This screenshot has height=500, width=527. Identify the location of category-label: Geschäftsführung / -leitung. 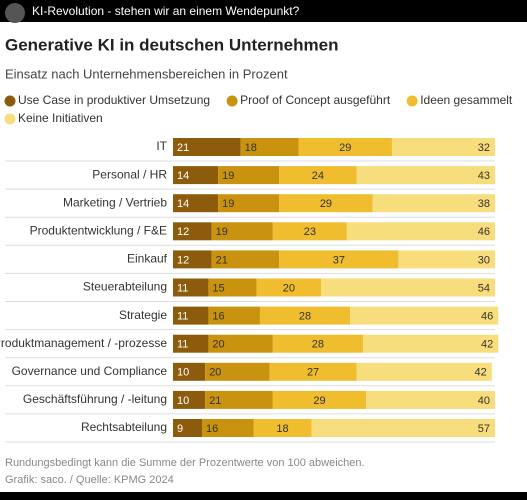
(95, 399).